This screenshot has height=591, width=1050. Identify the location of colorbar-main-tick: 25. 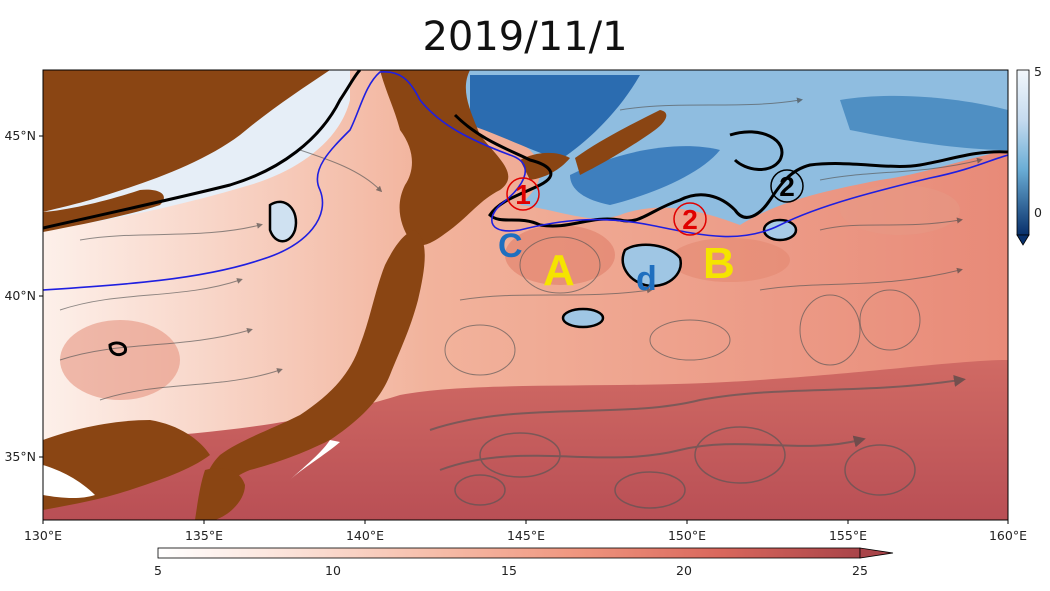
(860, 570).